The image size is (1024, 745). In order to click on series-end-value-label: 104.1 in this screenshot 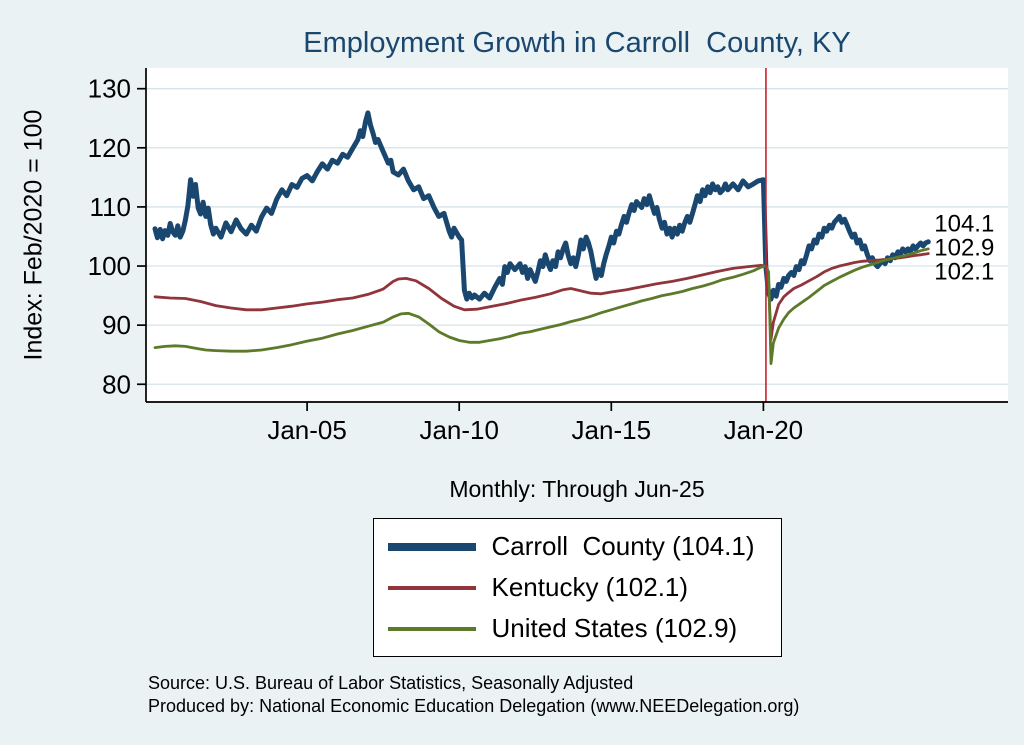, I will do `click(964, 224)`.